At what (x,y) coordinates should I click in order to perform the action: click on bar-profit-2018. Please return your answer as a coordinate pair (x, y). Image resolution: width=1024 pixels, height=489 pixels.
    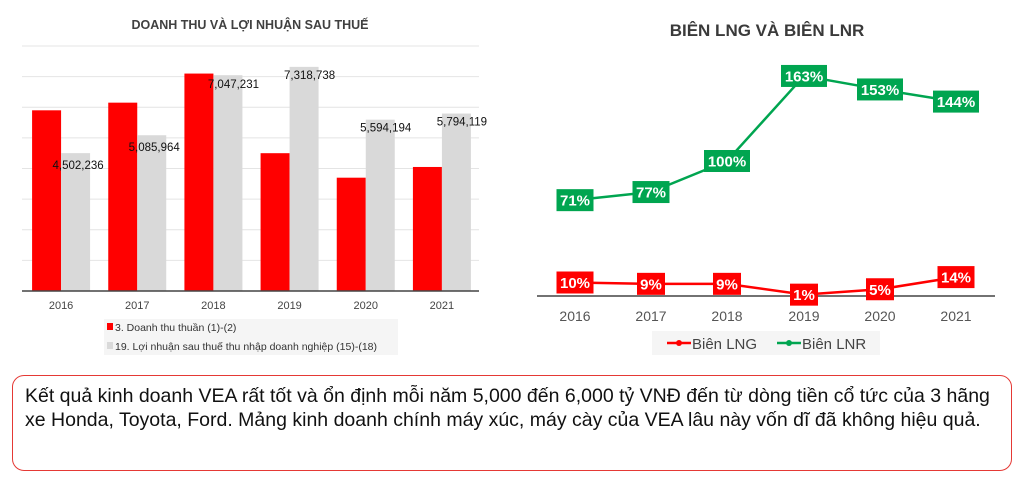
    Looking at the image, I should click on (228, 183).